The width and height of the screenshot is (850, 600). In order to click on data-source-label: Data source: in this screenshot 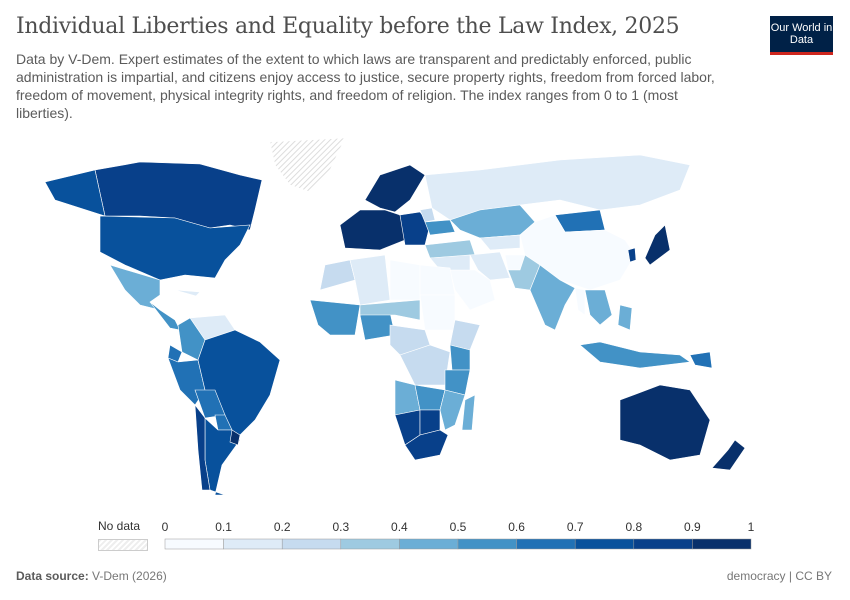, I will do `click(52, 576)`.